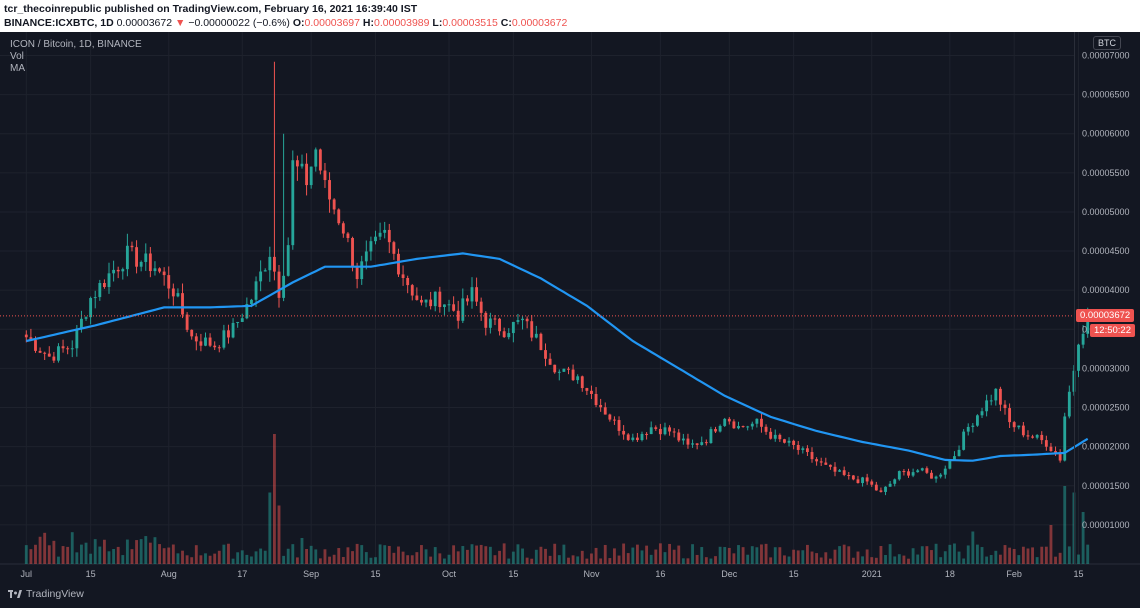 The image size is (1140, 608). I want to click on price-tick-label: 0.00006500, so click(1106, 95).